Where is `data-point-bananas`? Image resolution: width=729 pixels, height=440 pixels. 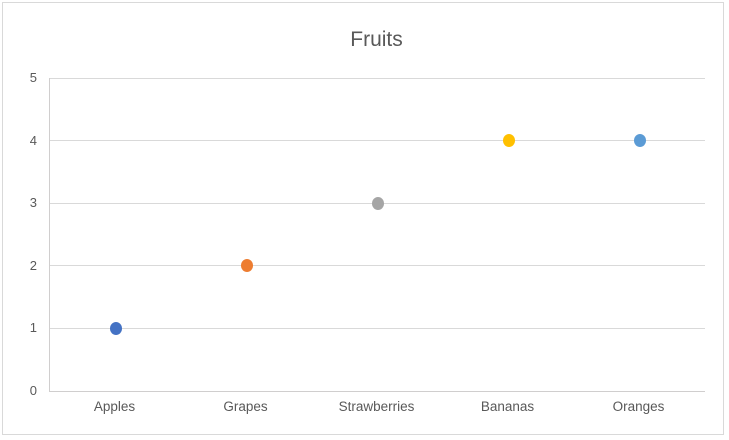 data-point-bananas is located at coordinates (508, 141).